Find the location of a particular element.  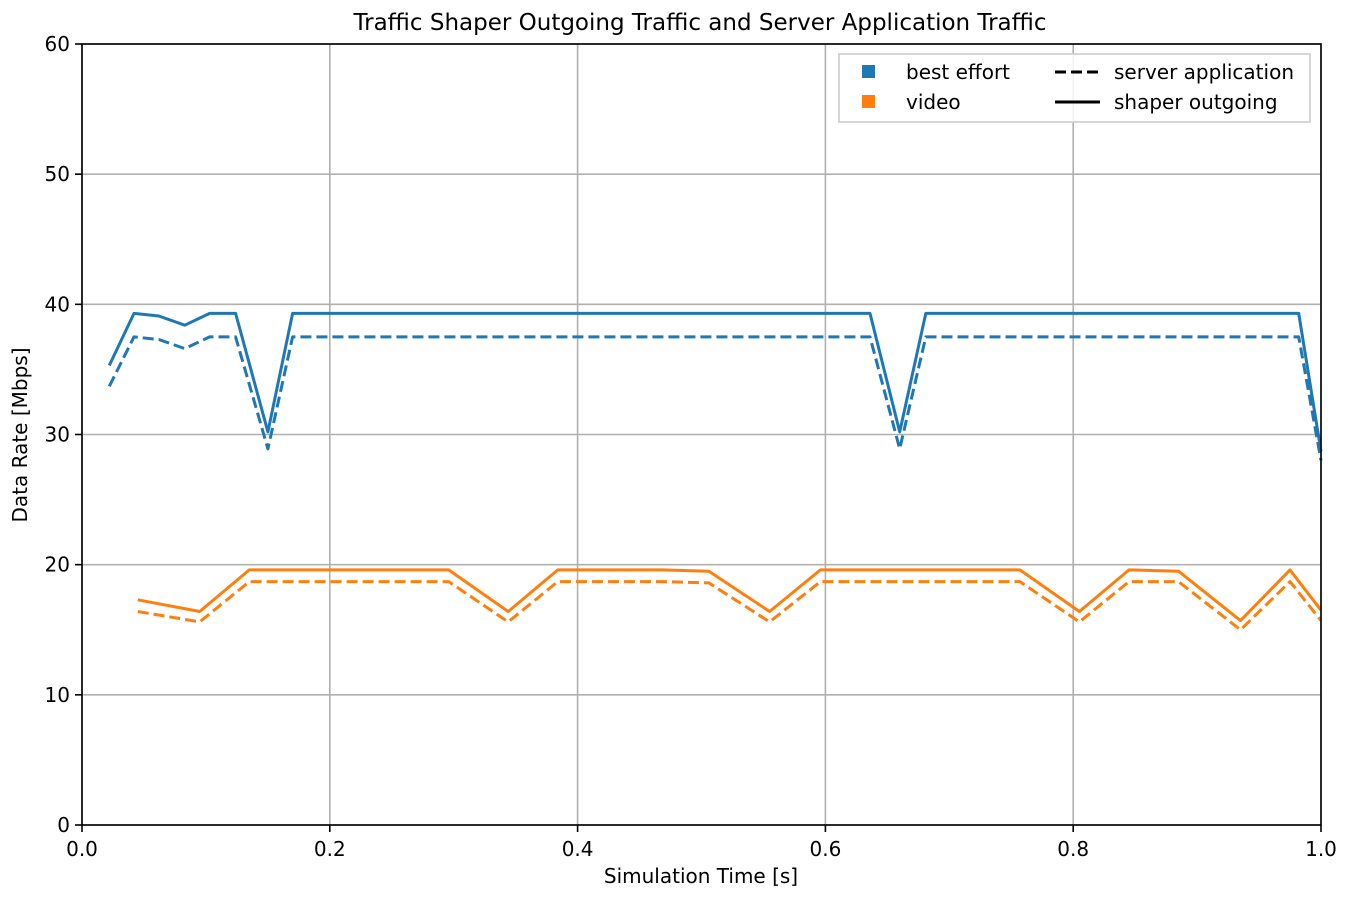

x-tick-label: 0.4 is located at coordinates (578, 849).